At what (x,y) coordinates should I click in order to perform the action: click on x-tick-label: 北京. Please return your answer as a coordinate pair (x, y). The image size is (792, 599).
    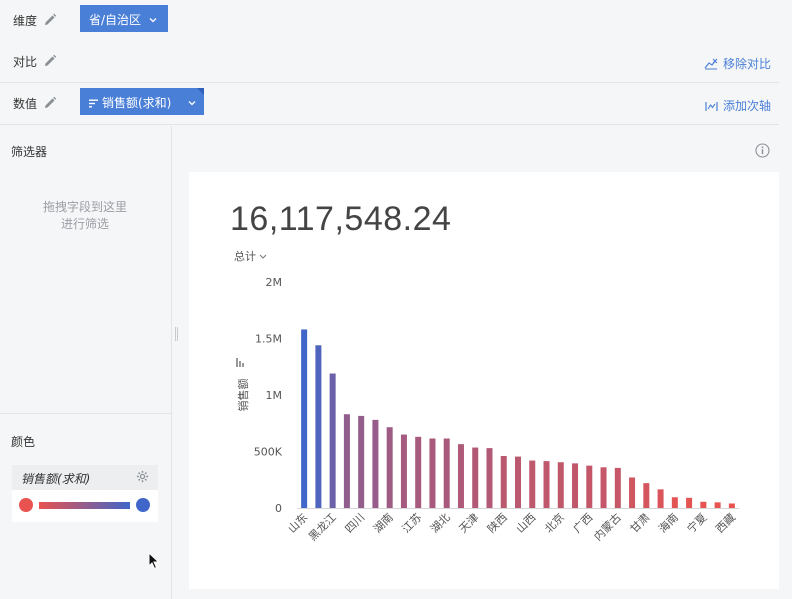
    Looking at the image, I should click on (553, 522).